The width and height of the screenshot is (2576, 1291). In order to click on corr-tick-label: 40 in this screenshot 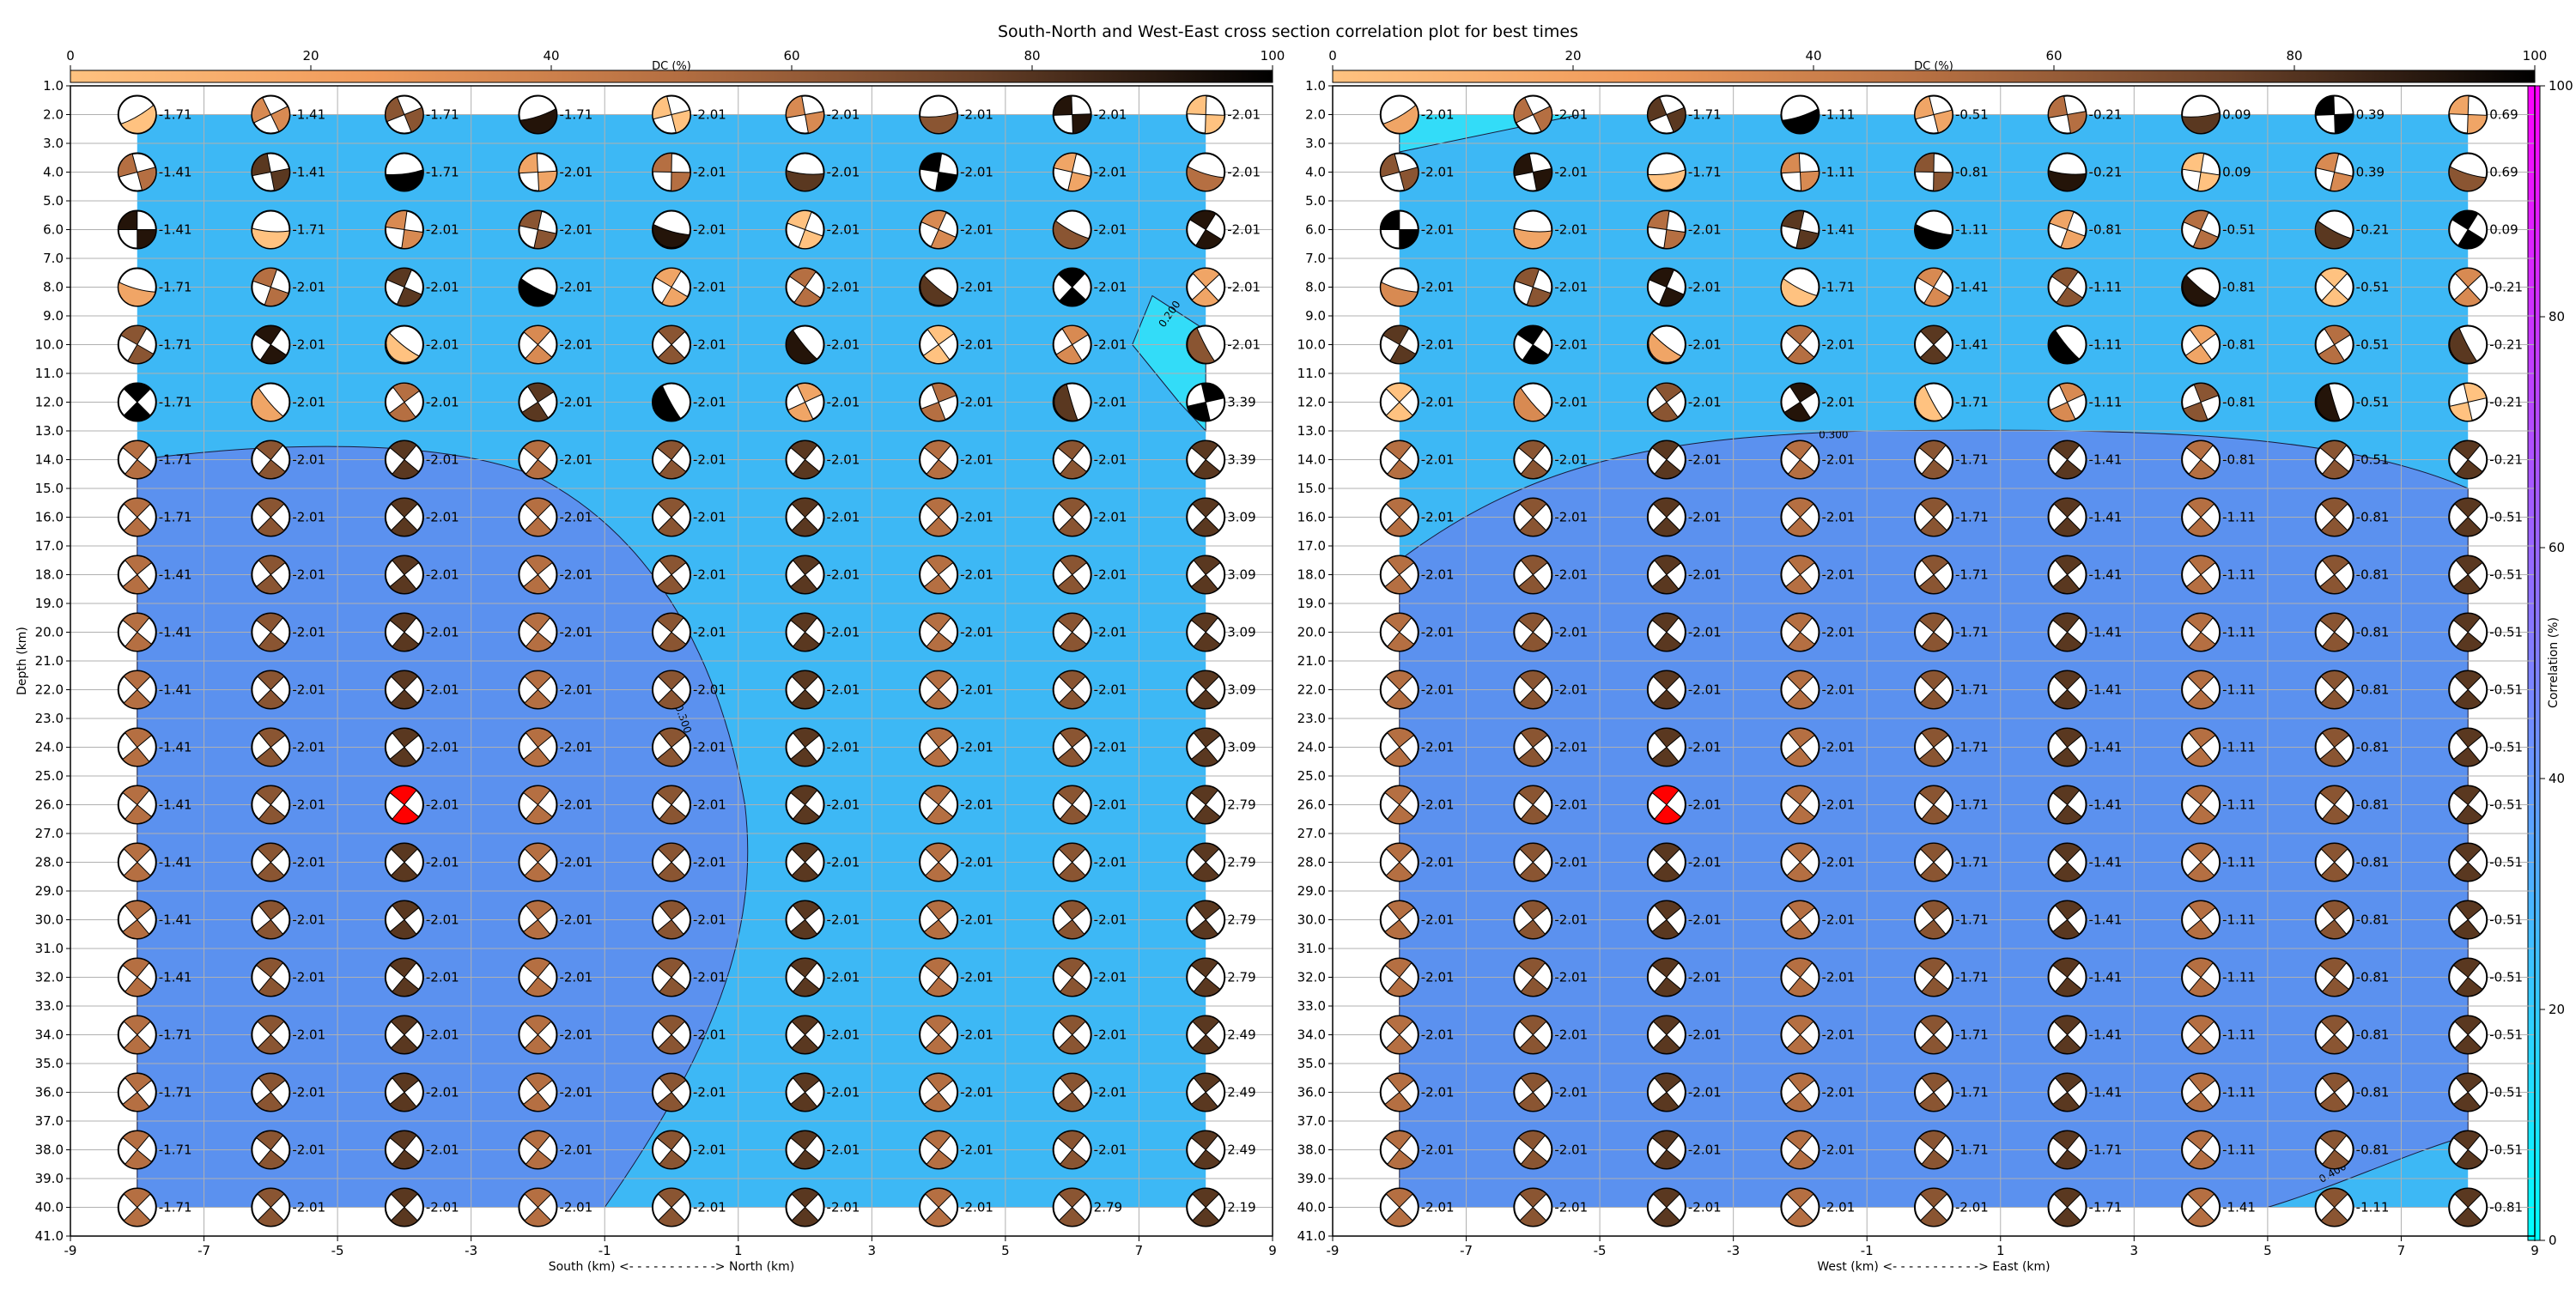, I will do `click(2557, 779)`.